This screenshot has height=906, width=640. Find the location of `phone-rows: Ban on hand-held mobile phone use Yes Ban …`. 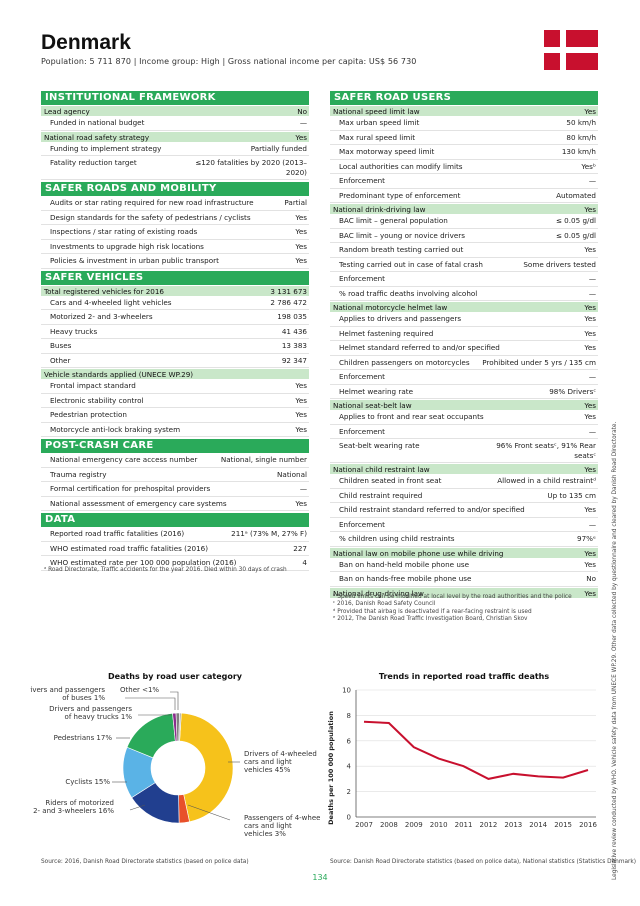

phone-rows: Ban on hand-held mobile phone use Yes Ban … is located at coordinates (464, 572).